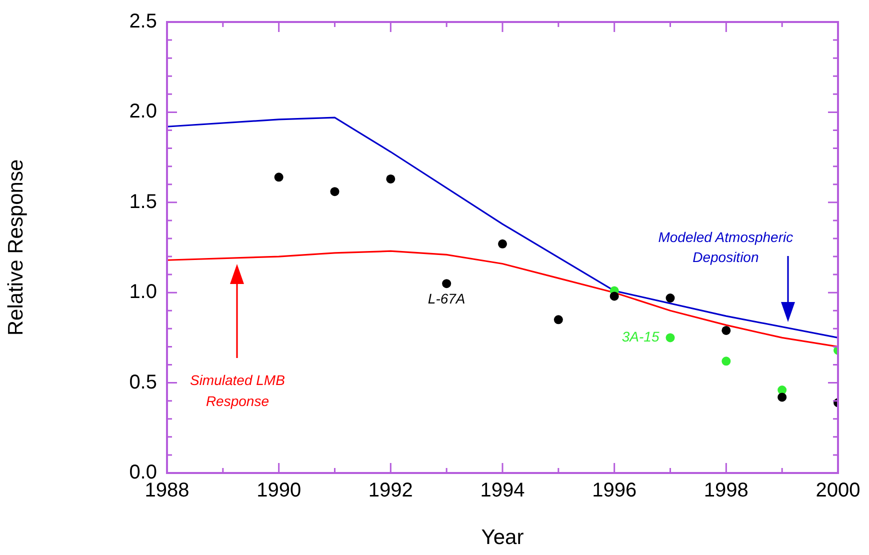 The image size is (869, 555). What do you see at coordinates (726, 491) in the screenshot?
I see `x-tick-label: 1998` at bounding box center [726, 491].